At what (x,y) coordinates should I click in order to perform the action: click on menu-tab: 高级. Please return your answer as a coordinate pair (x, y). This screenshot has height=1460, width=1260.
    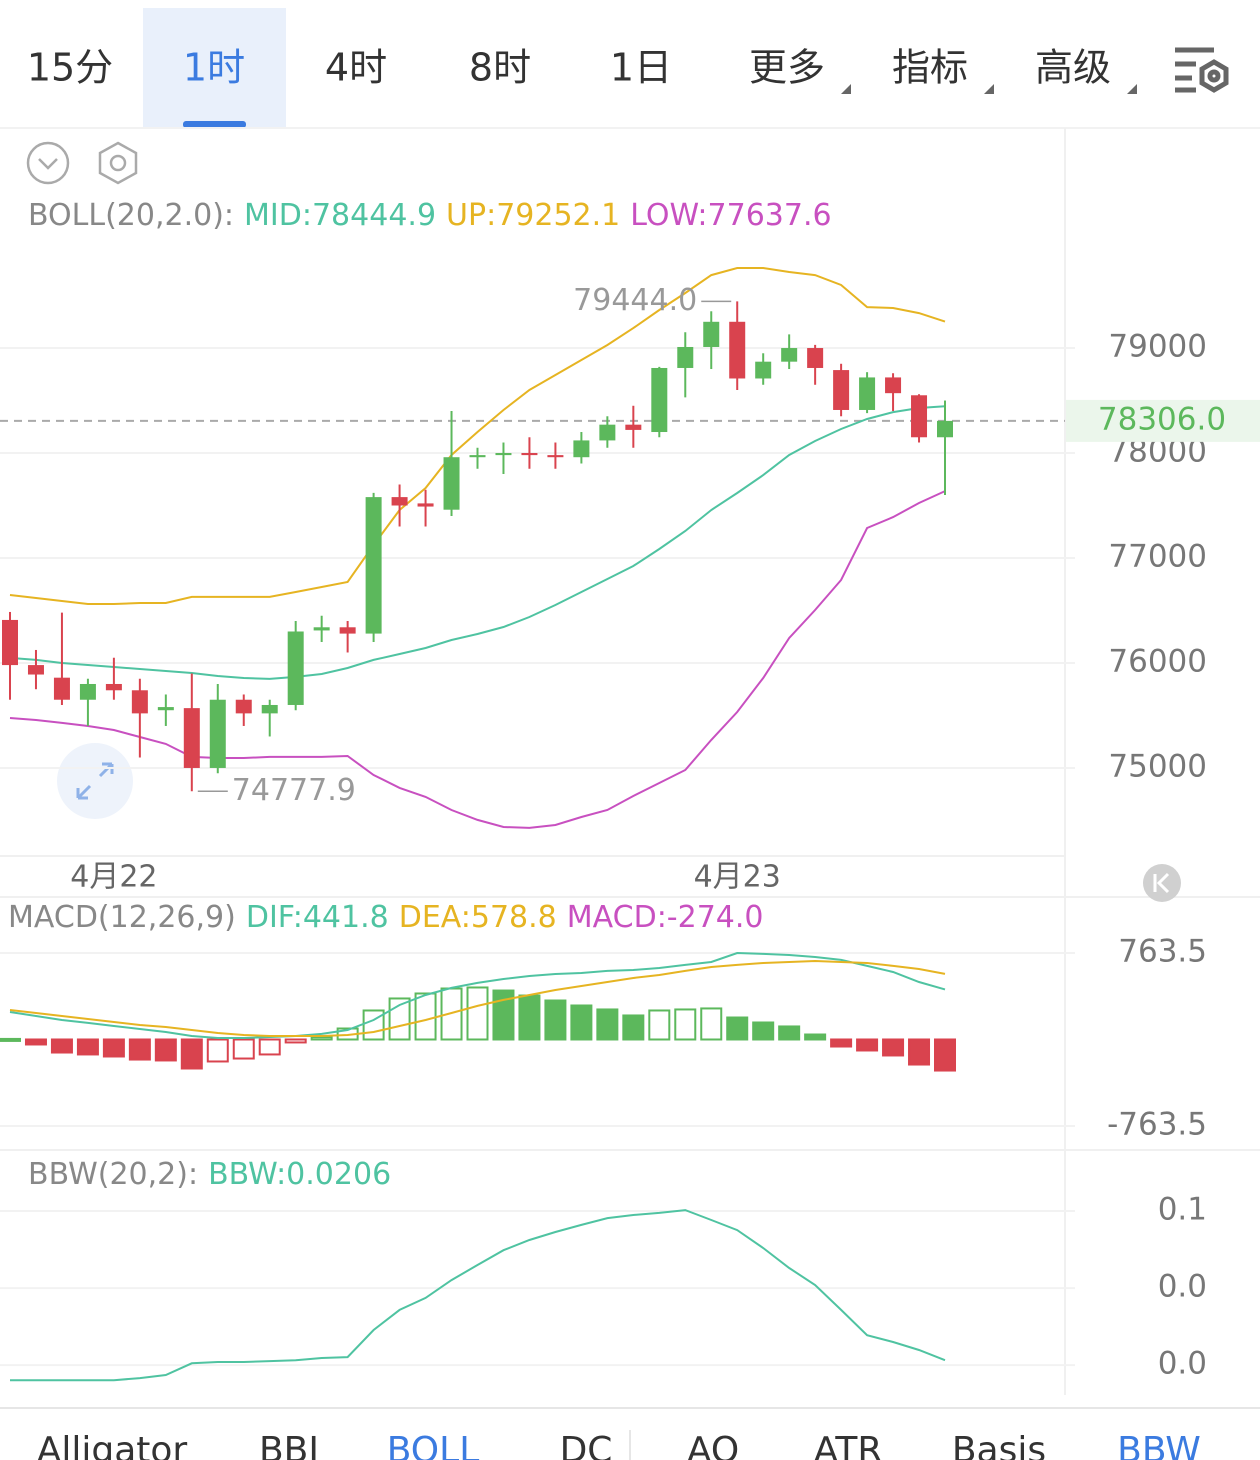
    Looking at the image, I should click on (1073, 68).